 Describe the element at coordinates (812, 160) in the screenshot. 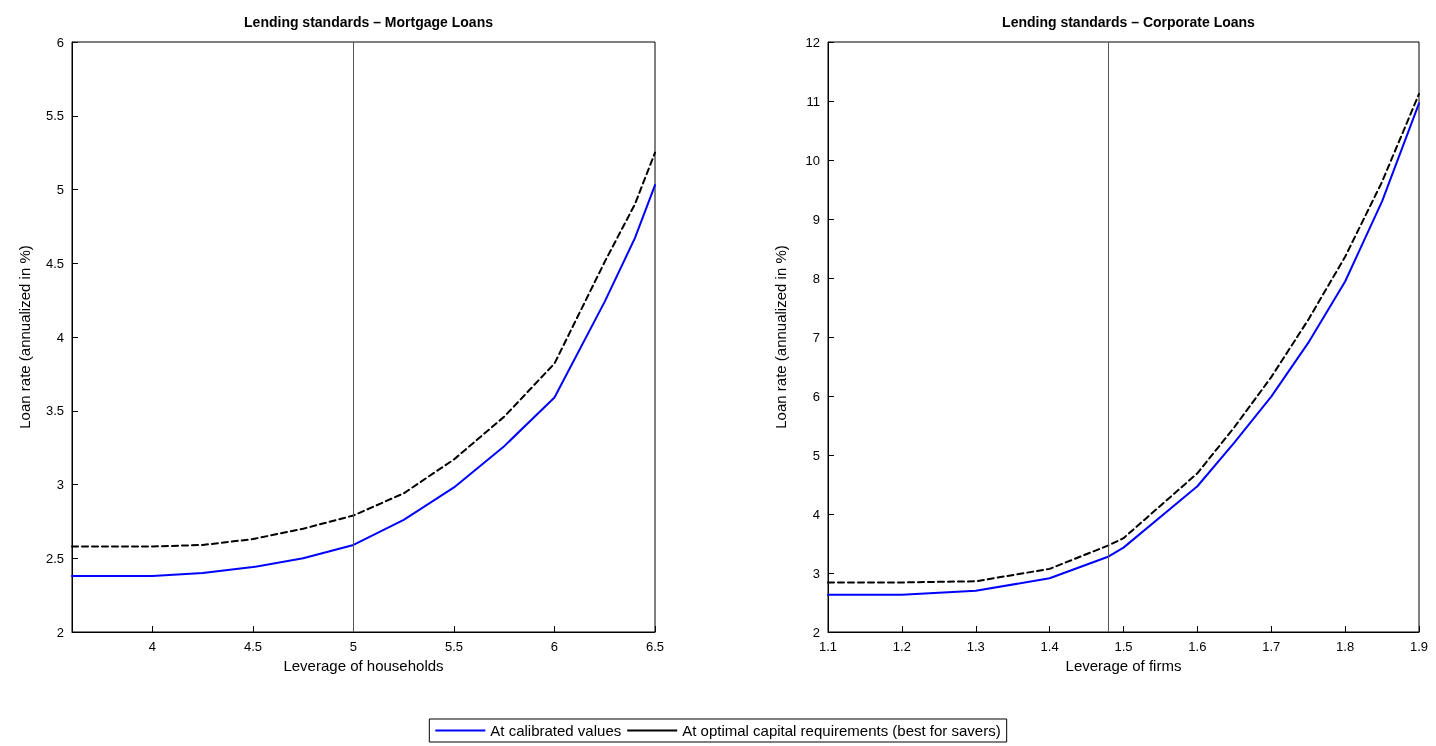

I see `y-tick-label: 10` at that location.